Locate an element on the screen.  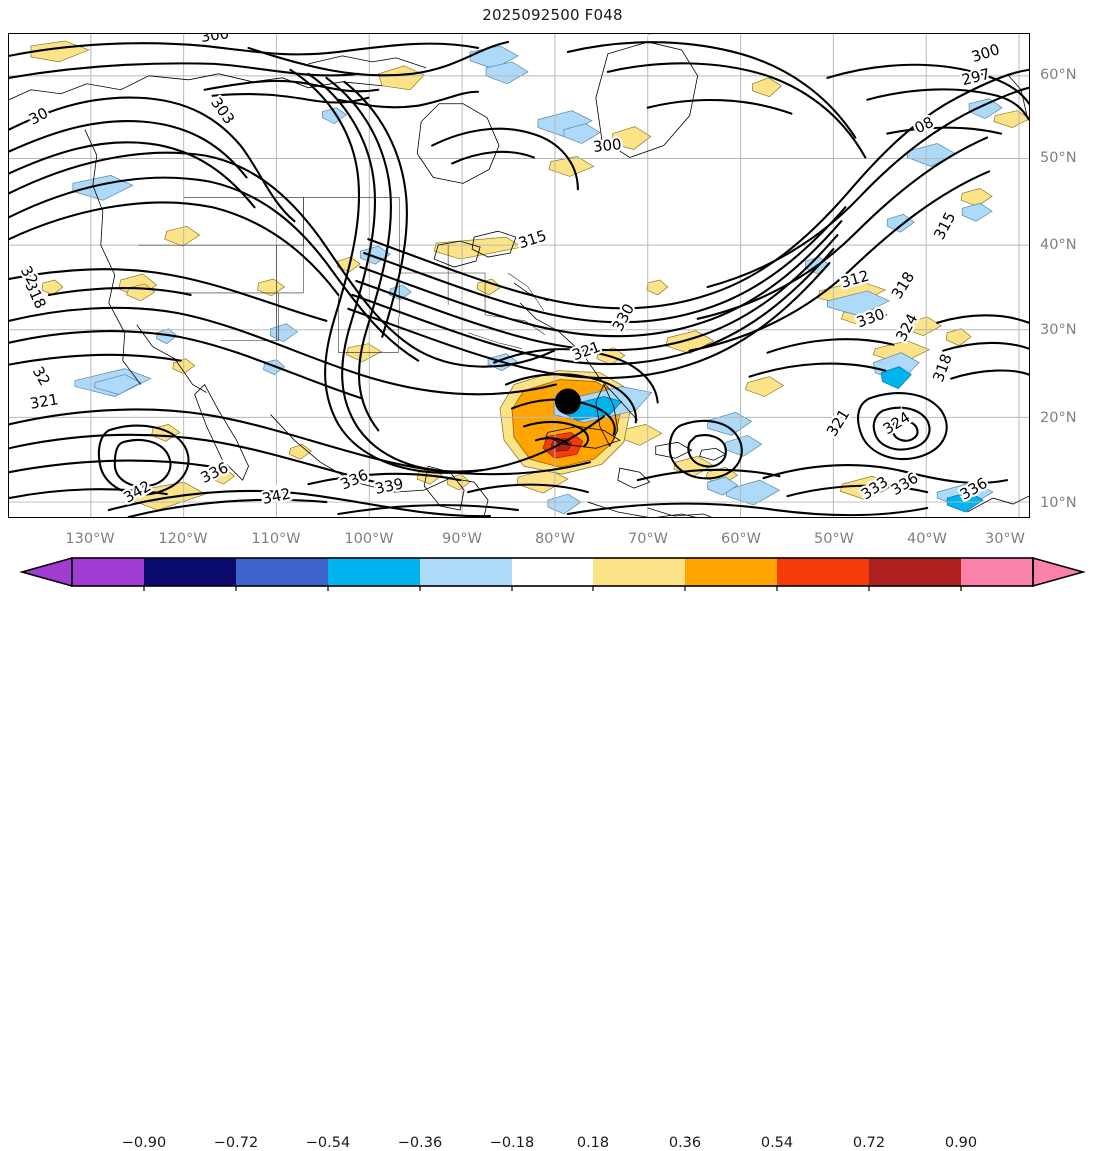
x-axis-tick-label: 90°W is located at coordinates (462, 539).